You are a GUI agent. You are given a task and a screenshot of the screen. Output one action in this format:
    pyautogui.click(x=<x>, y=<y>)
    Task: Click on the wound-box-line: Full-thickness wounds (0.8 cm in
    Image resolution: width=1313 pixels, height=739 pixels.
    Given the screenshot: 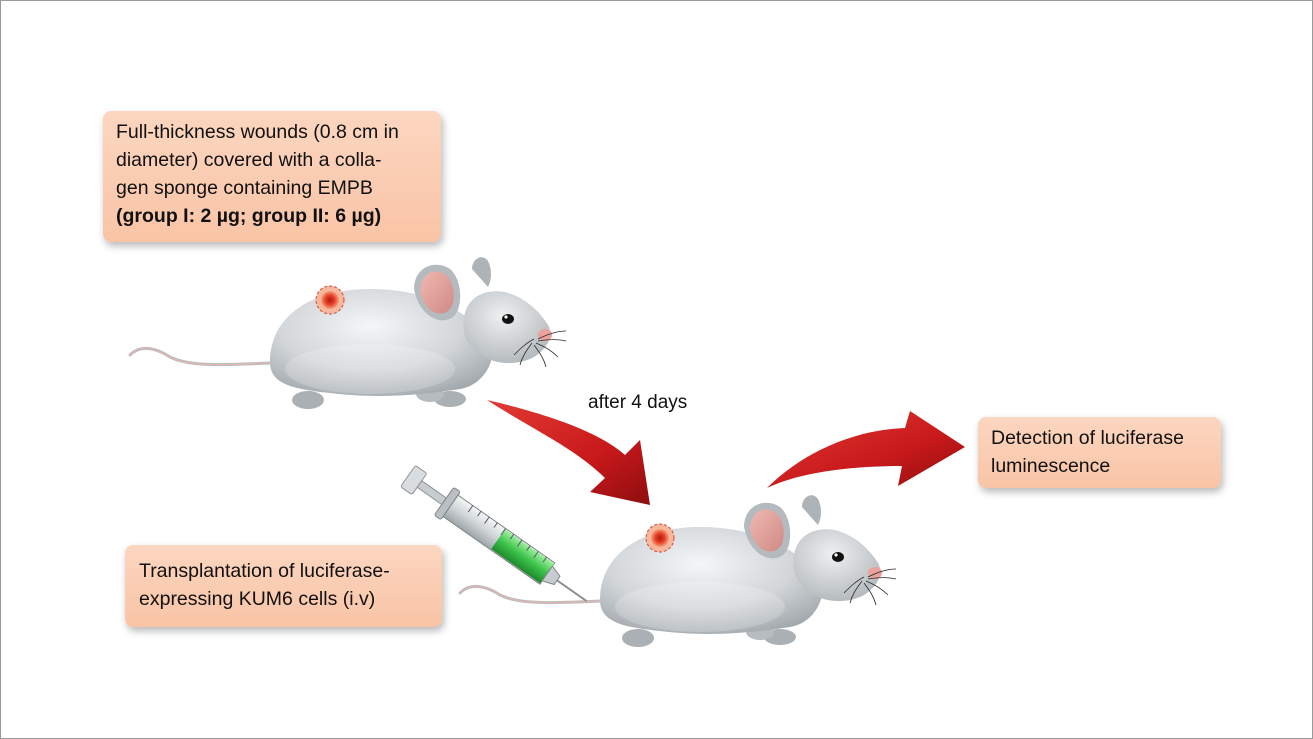 What is the action you would take?
    pyautogui.click(x=257, y=132)
    